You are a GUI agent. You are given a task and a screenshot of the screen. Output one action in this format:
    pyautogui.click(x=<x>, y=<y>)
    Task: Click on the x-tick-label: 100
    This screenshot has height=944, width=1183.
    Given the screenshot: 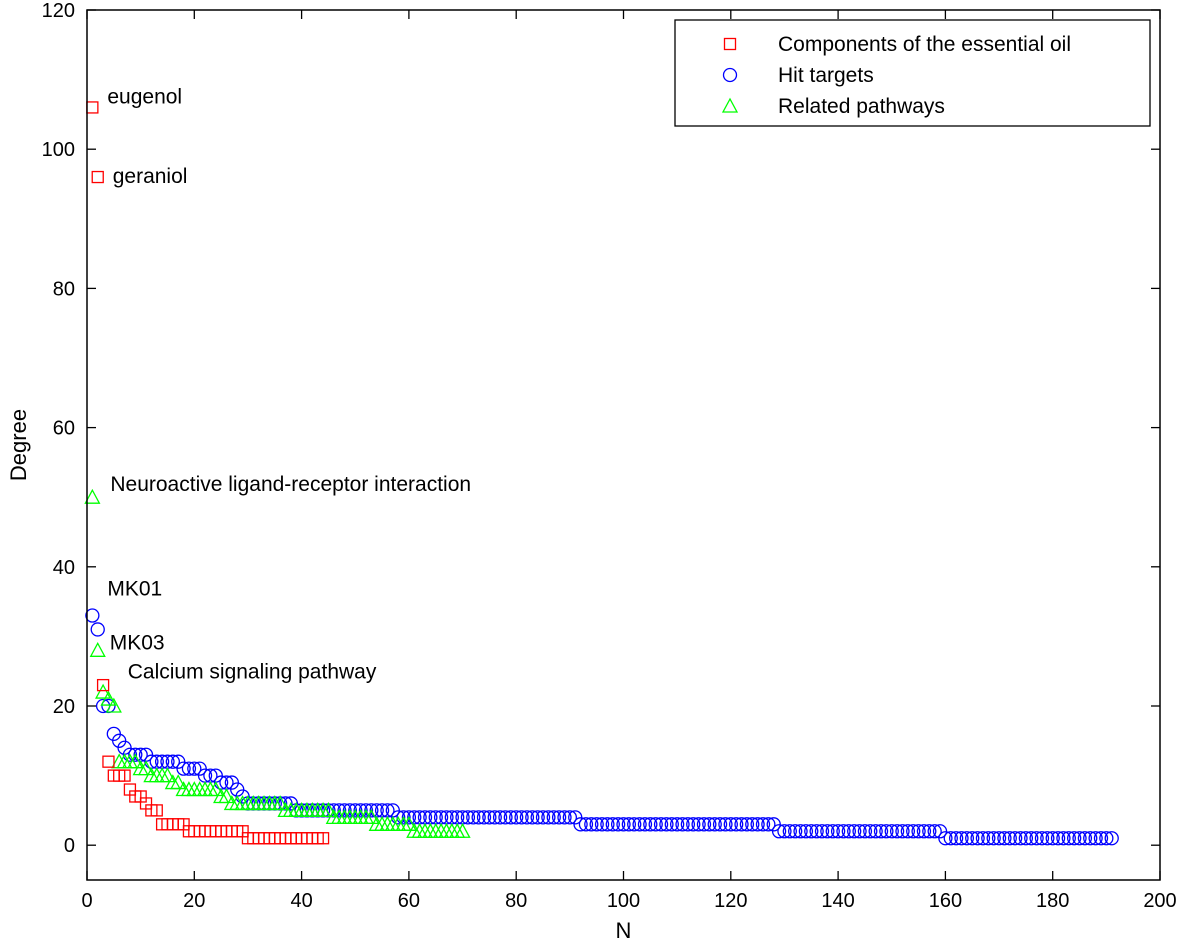 What is the action you would take?
    pyautogui.click(x=623, y=901)
    